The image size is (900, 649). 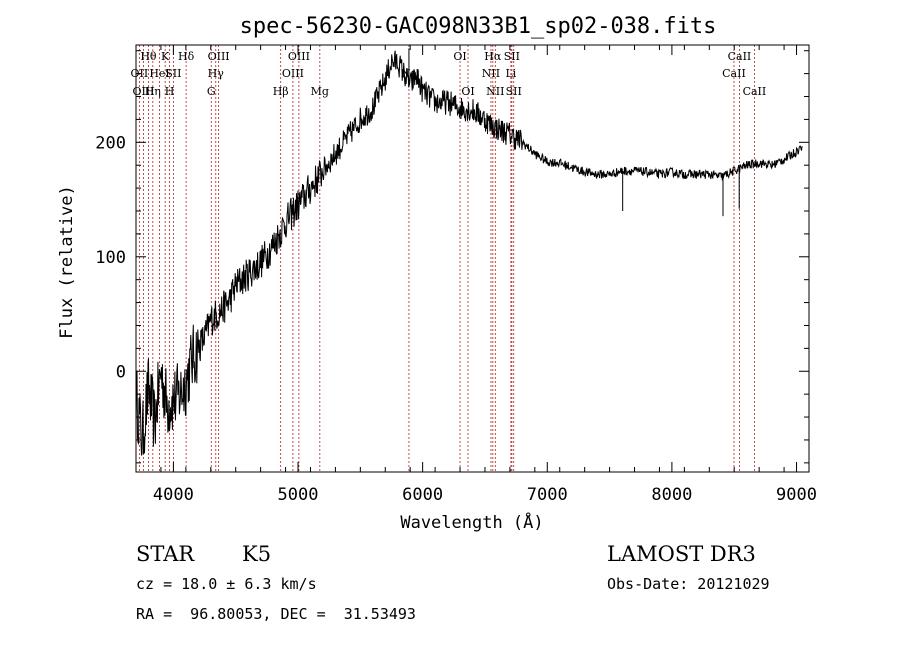 I want to click on line-label-22: Li, so click(x=510, y=73).